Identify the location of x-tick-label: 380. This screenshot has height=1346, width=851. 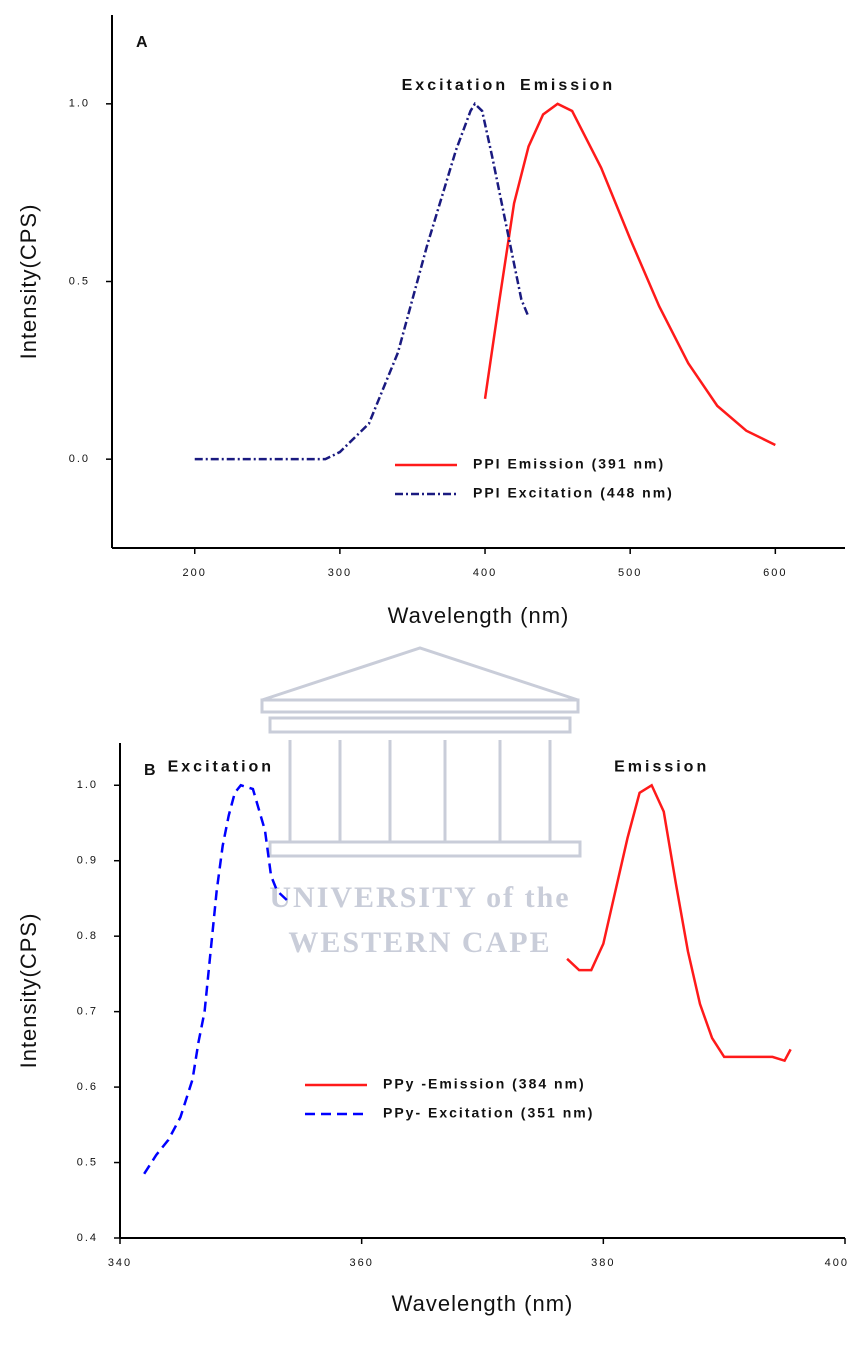
(603, 1263).